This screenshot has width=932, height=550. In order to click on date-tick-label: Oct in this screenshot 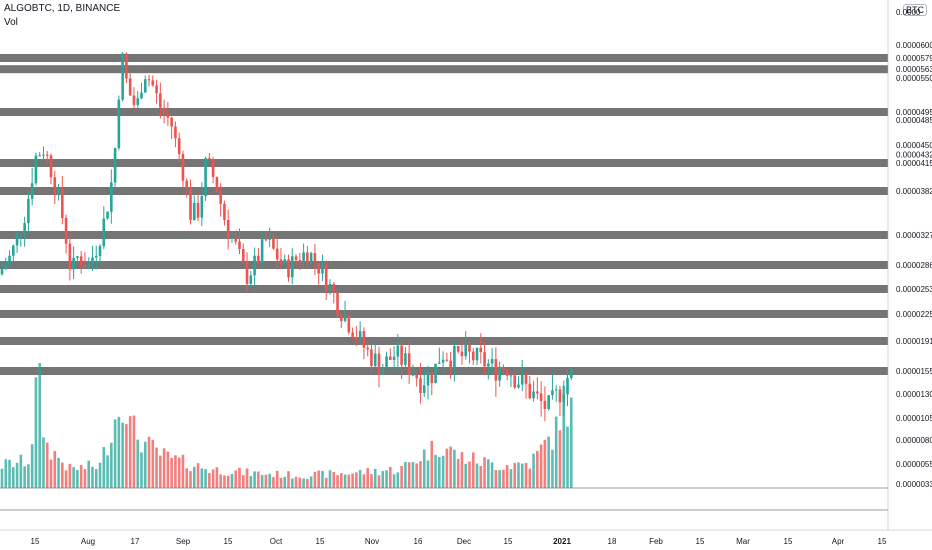, I will do `click(276, 541)`.